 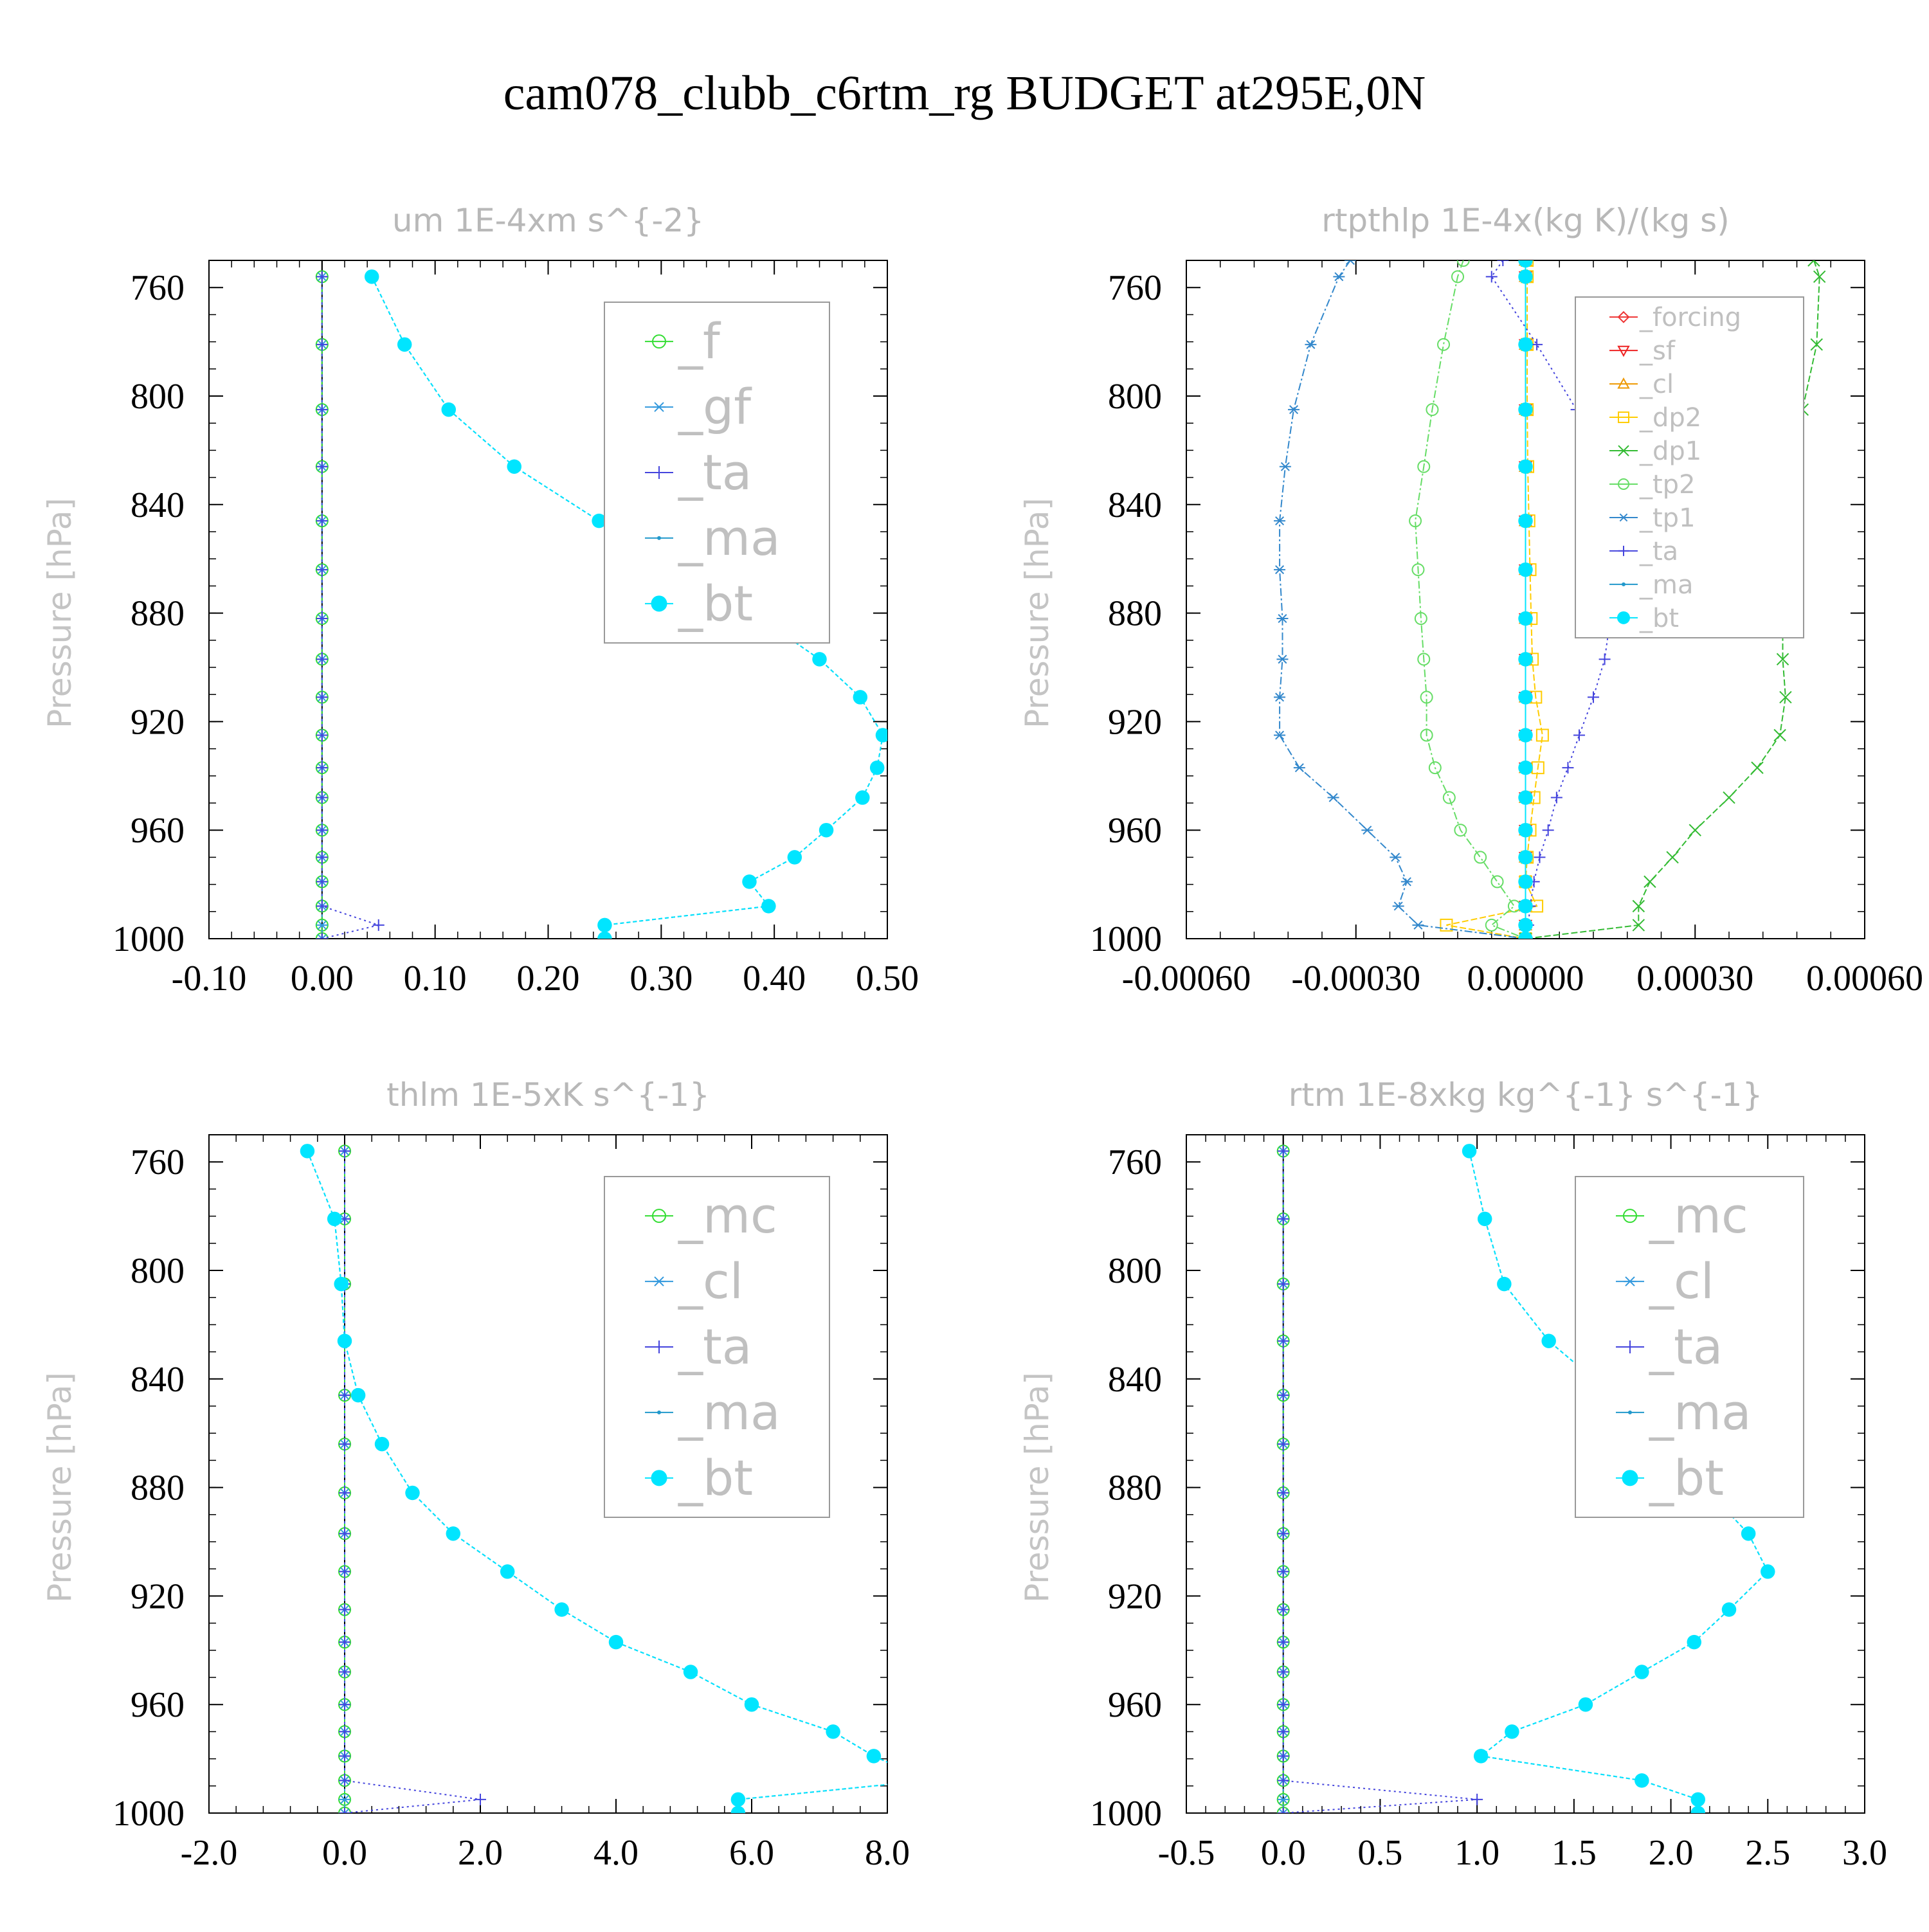 What do you see at coordinates (1186, 978) in the screenshot?
I see `x-tick-label: -0.00060` at bounding box center [1186, 978].